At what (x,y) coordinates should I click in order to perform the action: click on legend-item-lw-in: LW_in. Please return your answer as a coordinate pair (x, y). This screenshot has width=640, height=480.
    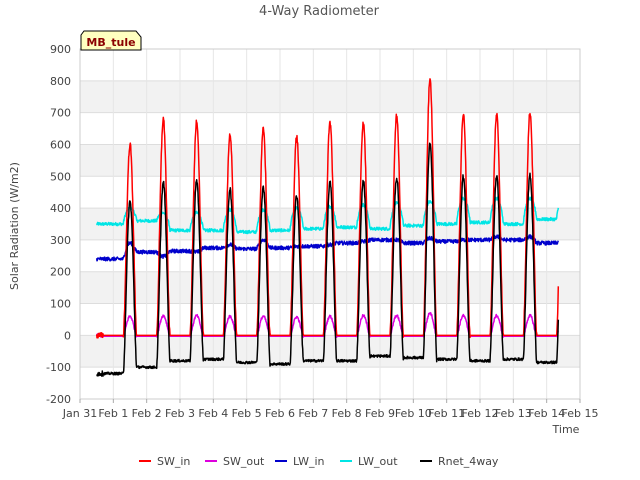
    Looking at the image, I should click on (300, 461).